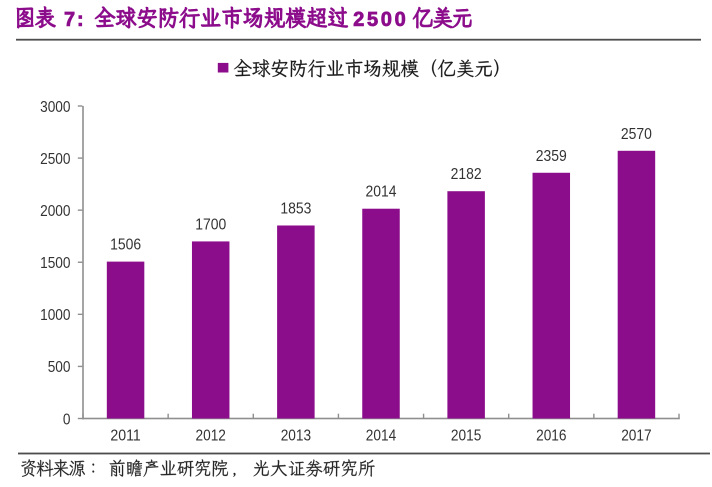  Describe the element at coordinates (466, 174) in the screenshot. I see `svg-text: 2182` at that location.